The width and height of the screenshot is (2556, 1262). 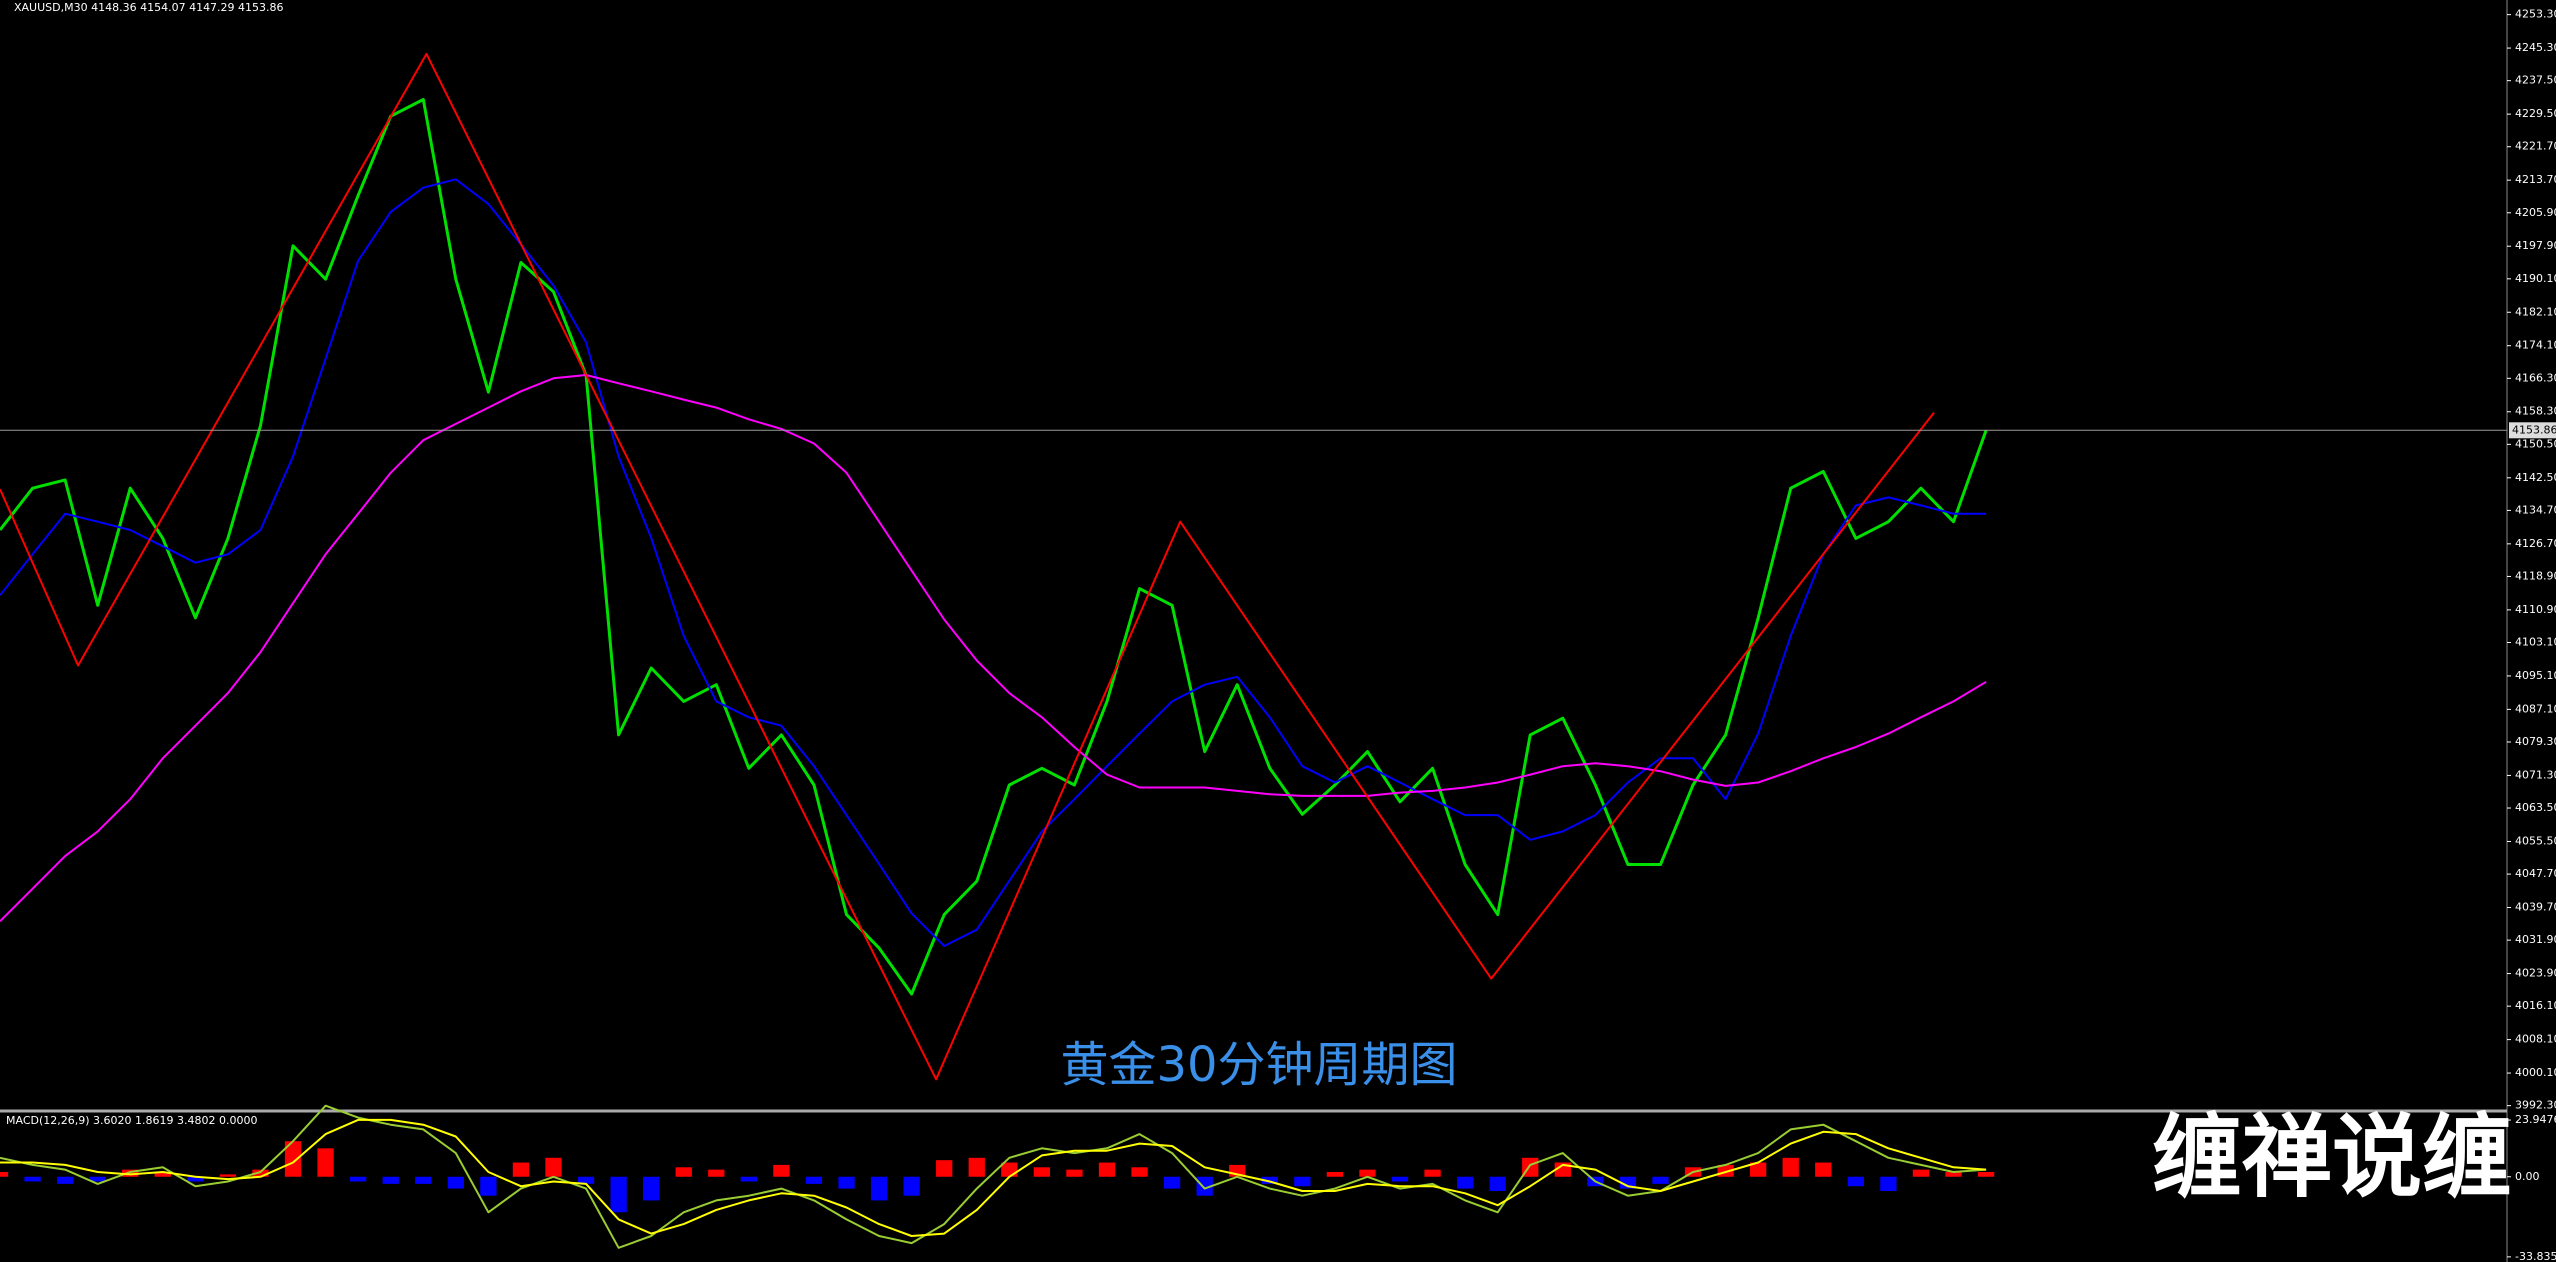 What do you see at coordinates (2535, 509) in the screenshot?
I see `y-tick-label: 4134.70` at bounding box center [2535, 509].